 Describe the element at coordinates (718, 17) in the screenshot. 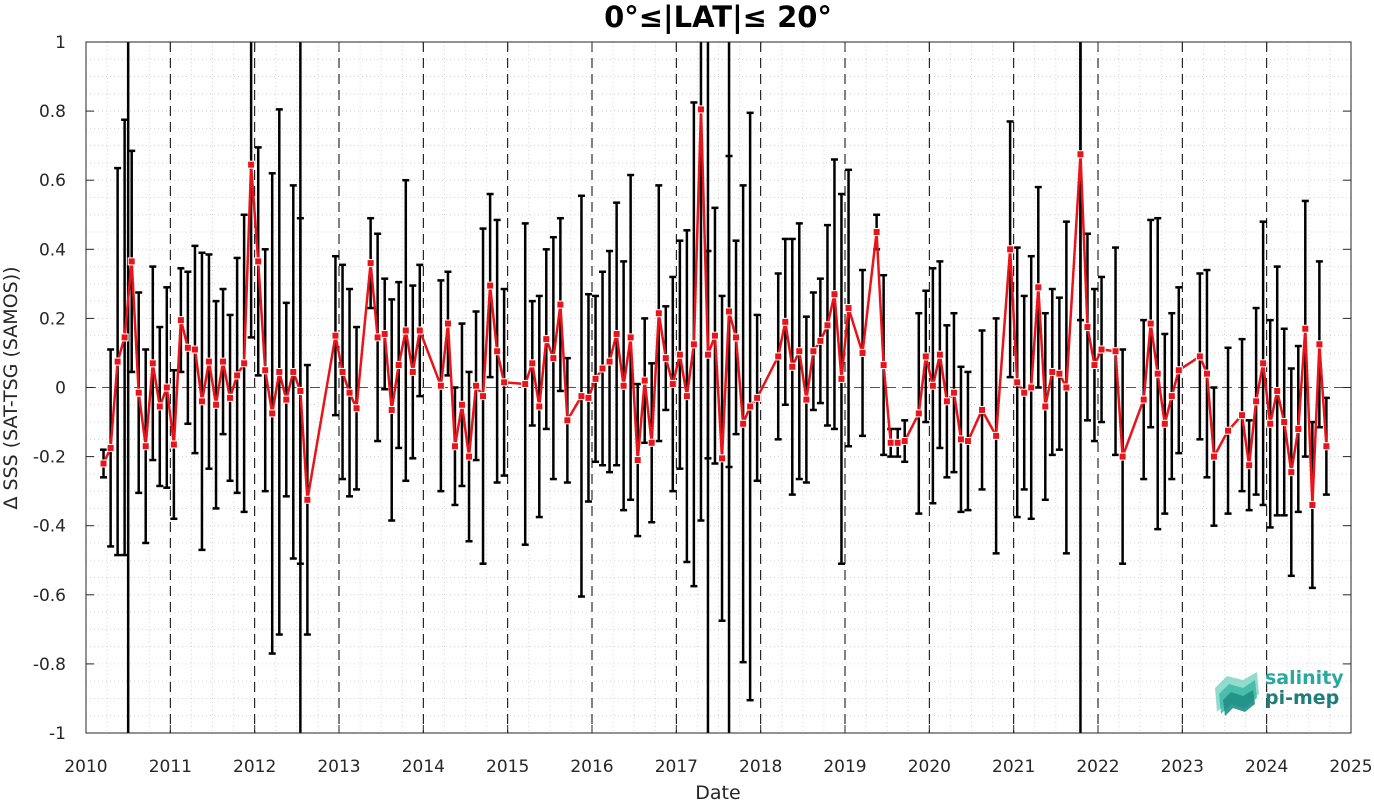

I see `chart-title: 0°≤|LAT|≤ 20°` at that location.